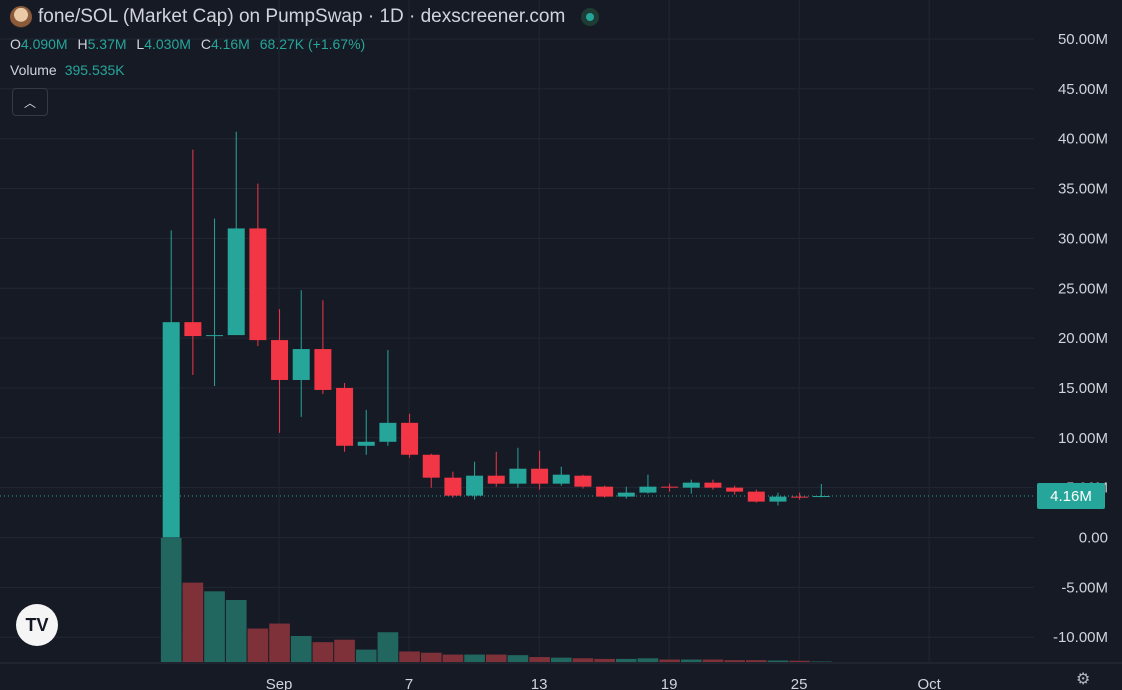 This screenshot has height=690, width=1122. What do you see at coordinates (44, 44) in the screenshot?
I see `open-value: 4.090M` at bounding box center [44, 44].